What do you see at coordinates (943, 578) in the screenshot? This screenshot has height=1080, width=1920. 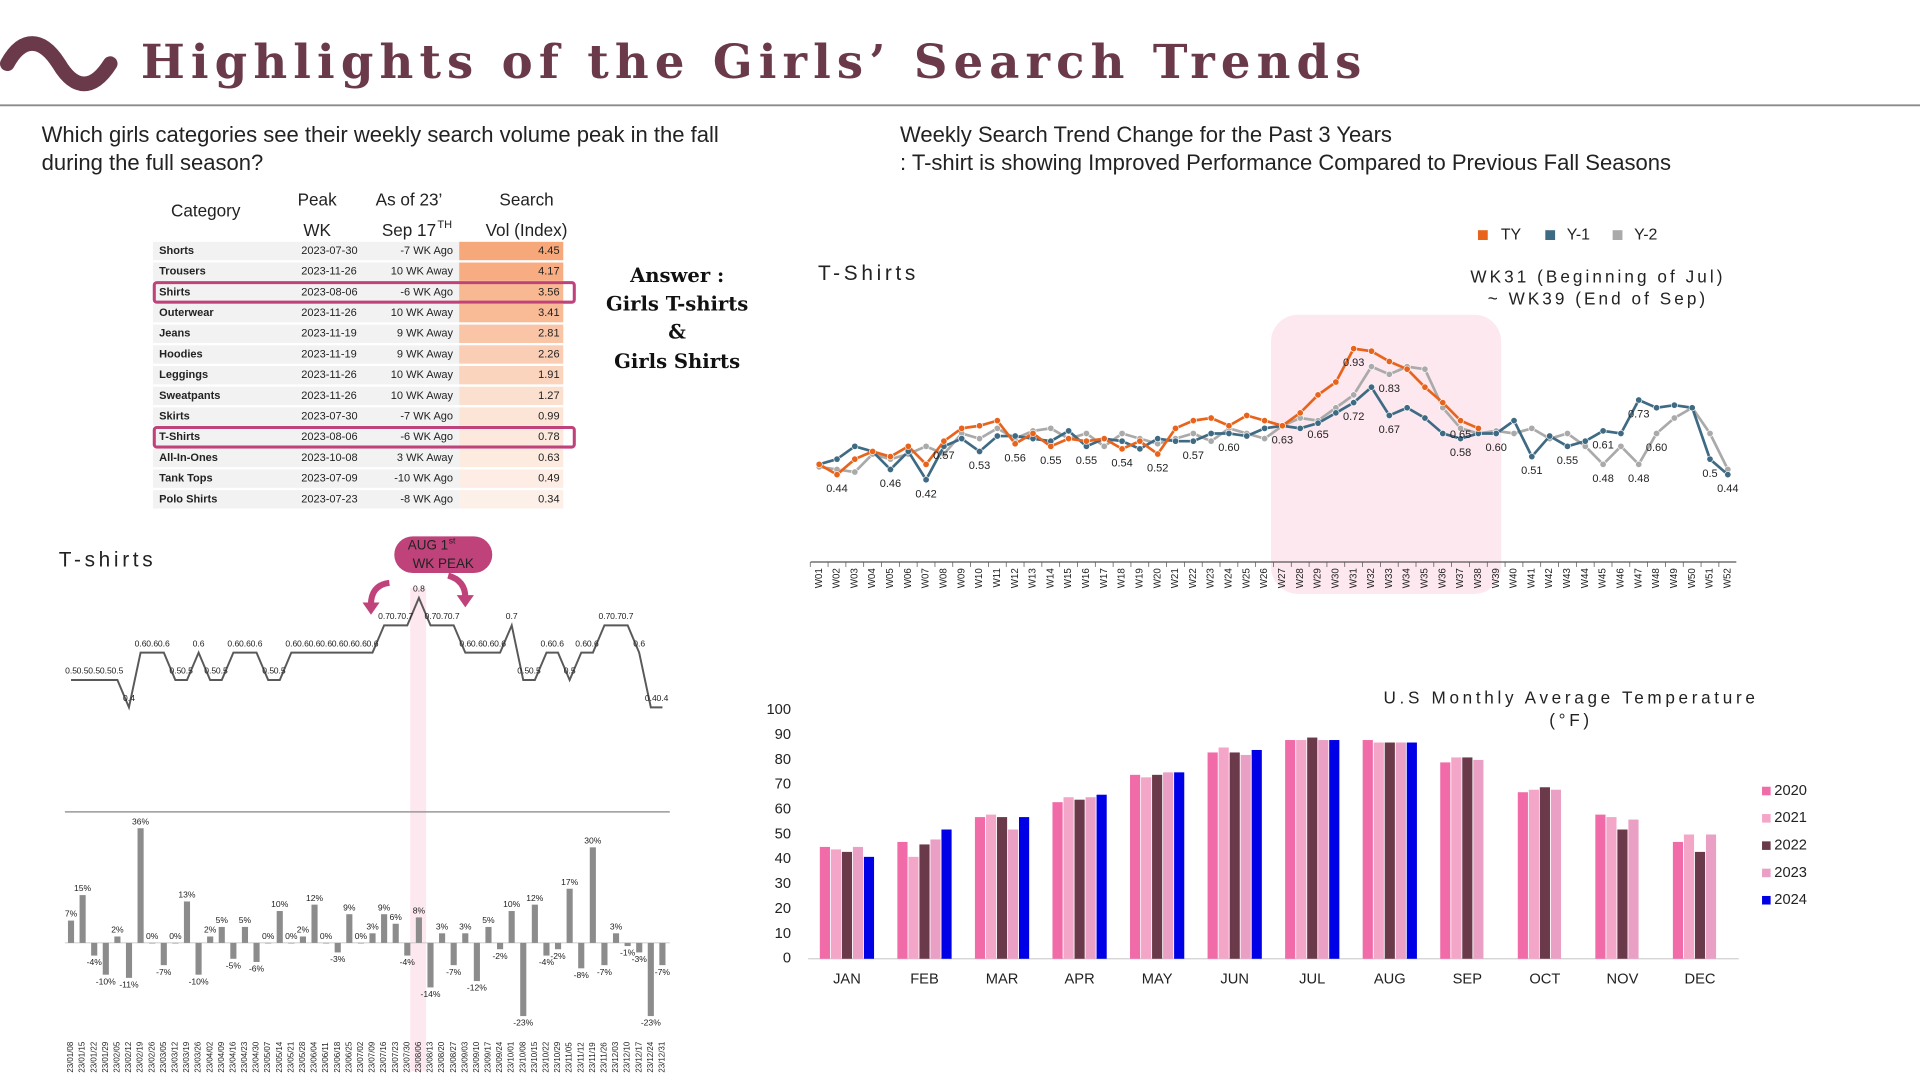 I see `x-tick-label: W08` at bounding box center [943, 578].